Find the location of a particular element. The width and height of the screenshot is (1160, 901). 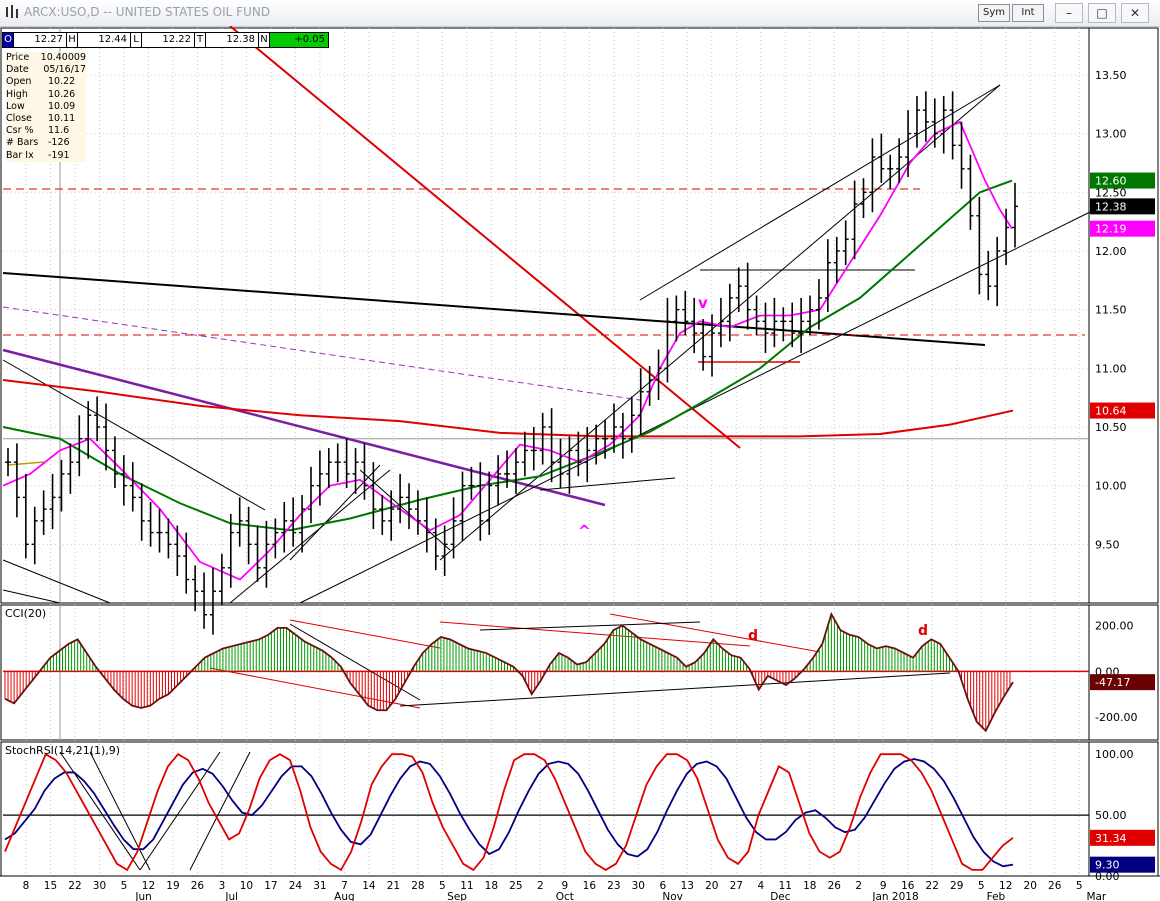

date-tick-label: 17 is located at coordinates (270, 886).